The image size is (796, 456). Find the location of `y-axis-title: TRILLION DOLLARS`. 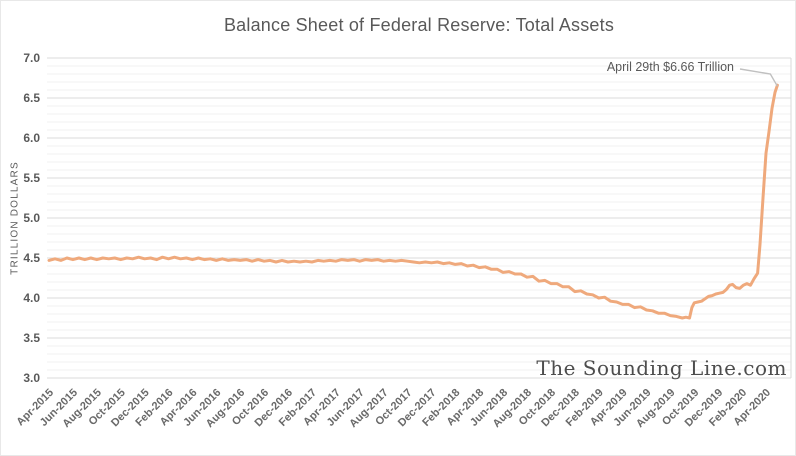

y-axis-title: TRILLION DOLLARS is located at coordinates (15, 218).